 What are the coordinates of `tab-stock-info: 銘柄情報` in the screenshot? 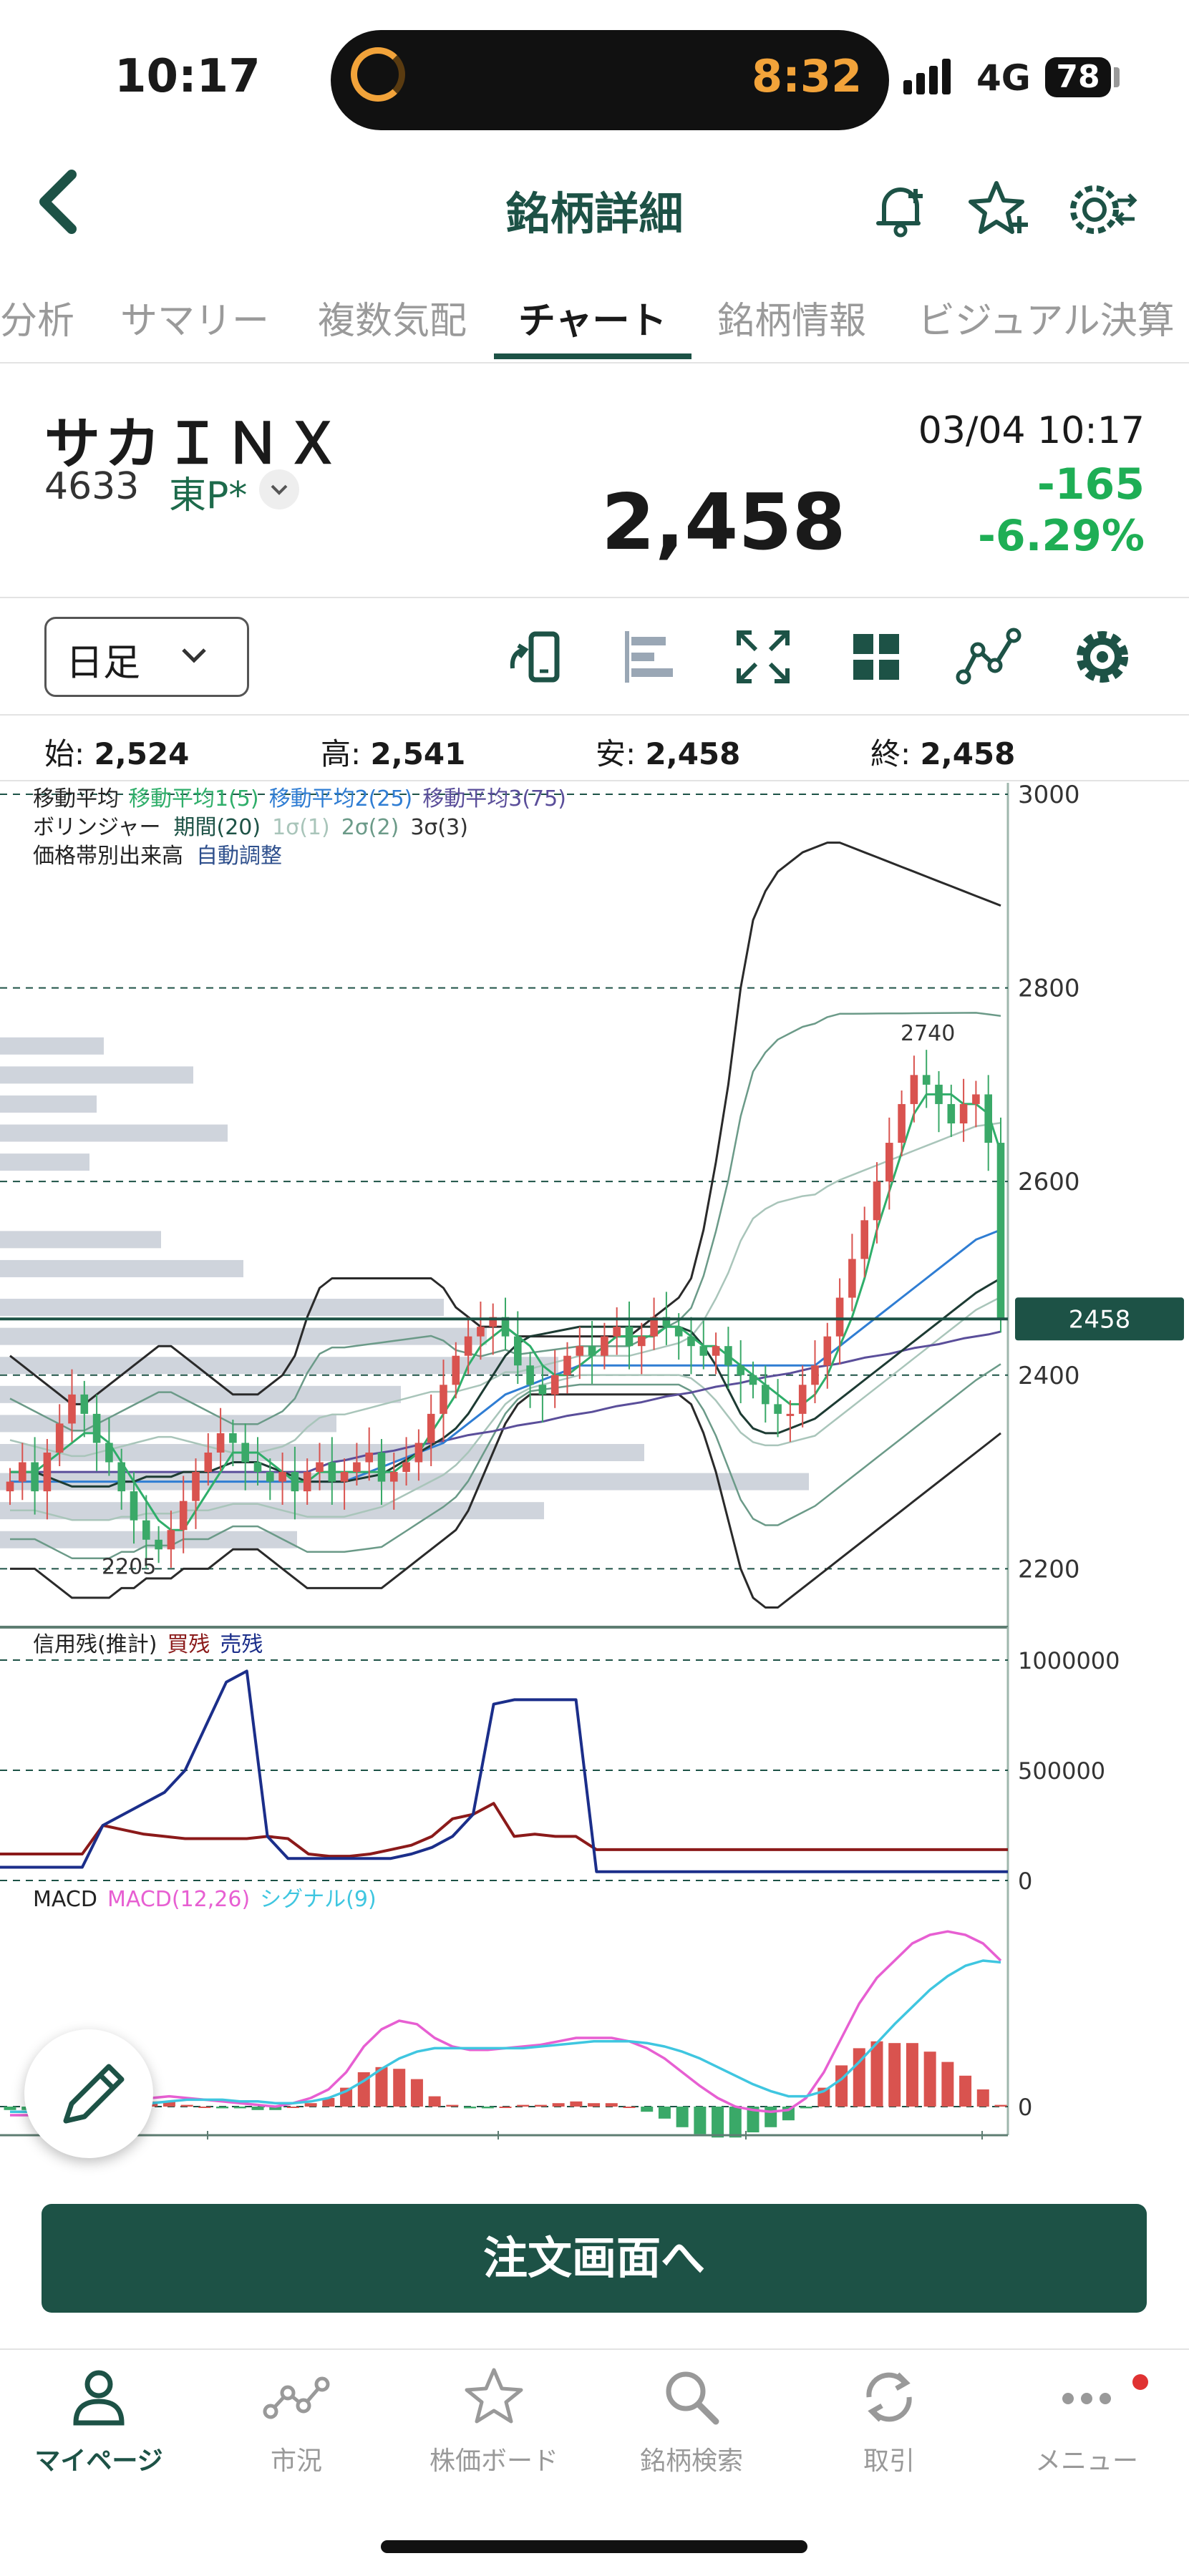 It's located at (792, 321).